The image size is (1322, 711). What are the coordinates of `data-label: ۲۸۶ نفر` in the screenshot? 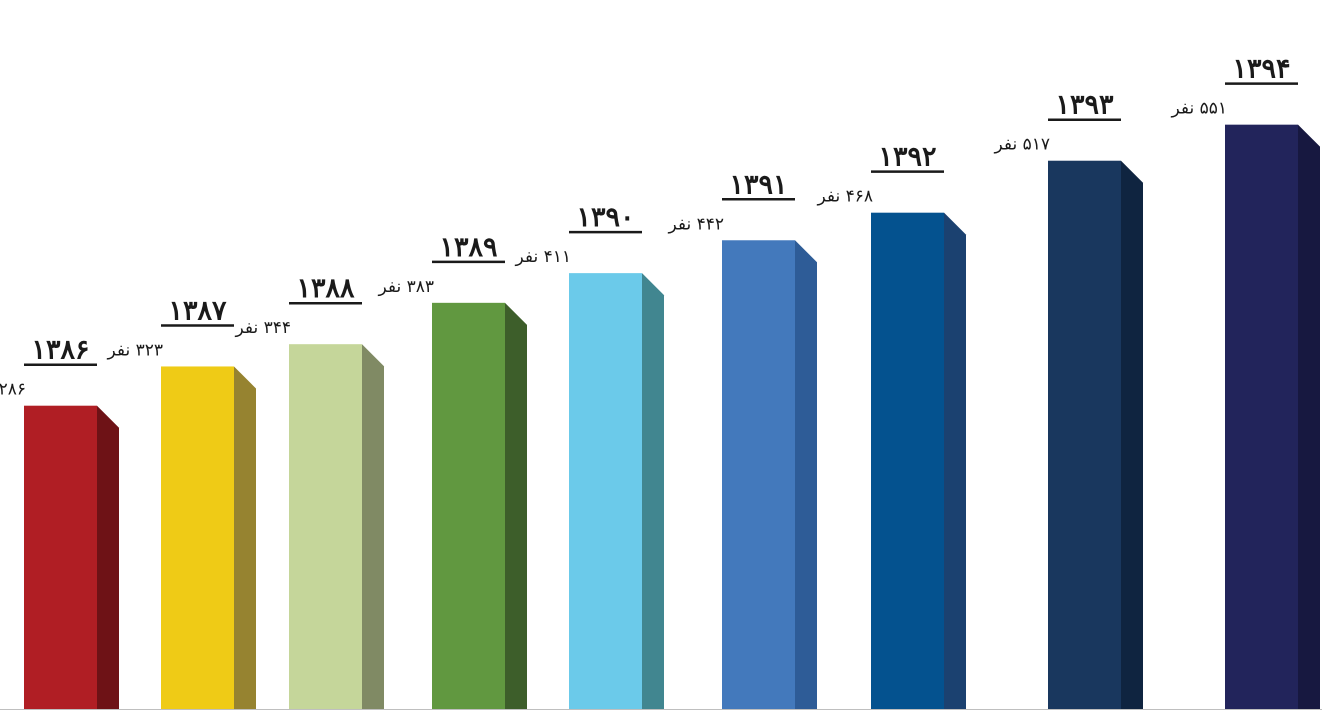 It's located at (13, 390).